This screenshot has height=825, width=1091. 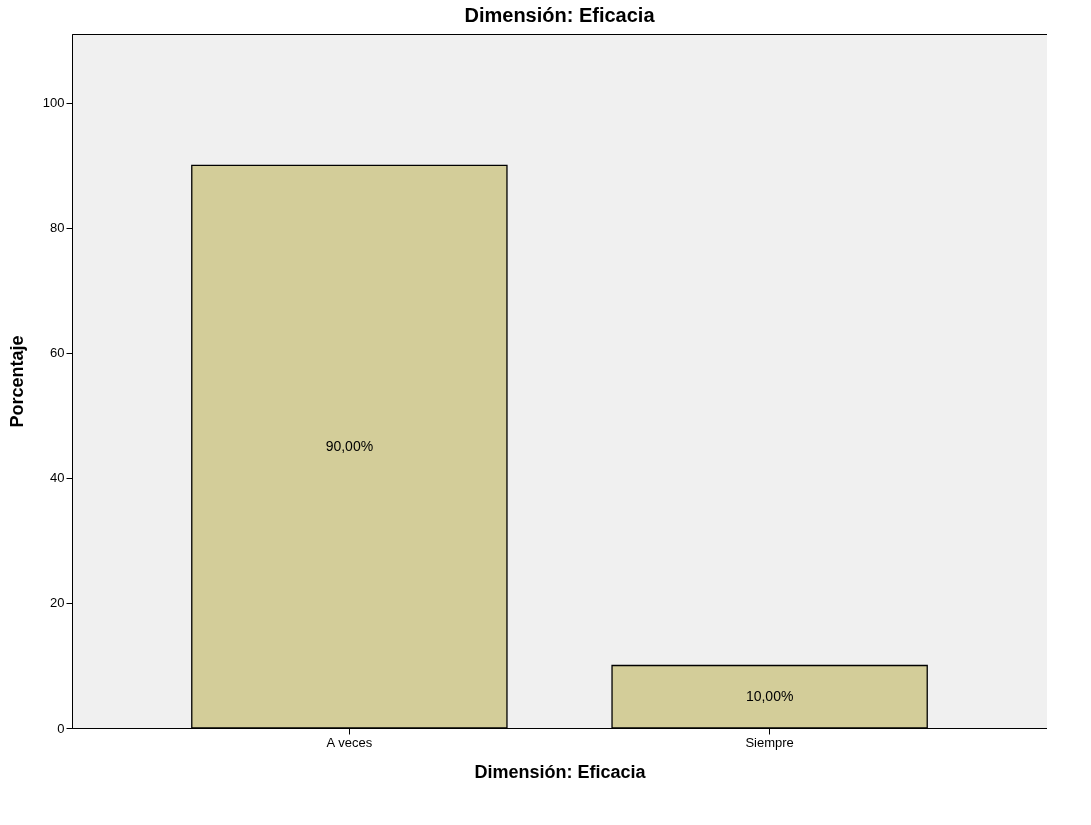 I want to click on x-tick-label: Siempre, so click(x=769, y=742).